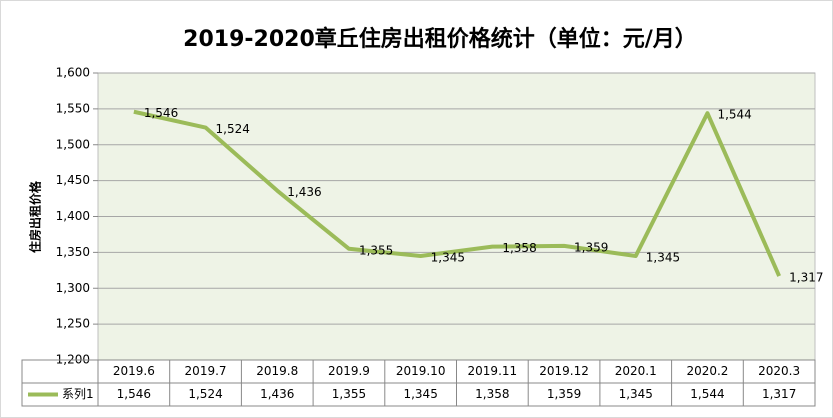 The image size is (833, 418). What do you see at coordinates (206, 371) in the screenshot?
I see `x-tick-label: 2019.7` at bounding box center [206, 371].